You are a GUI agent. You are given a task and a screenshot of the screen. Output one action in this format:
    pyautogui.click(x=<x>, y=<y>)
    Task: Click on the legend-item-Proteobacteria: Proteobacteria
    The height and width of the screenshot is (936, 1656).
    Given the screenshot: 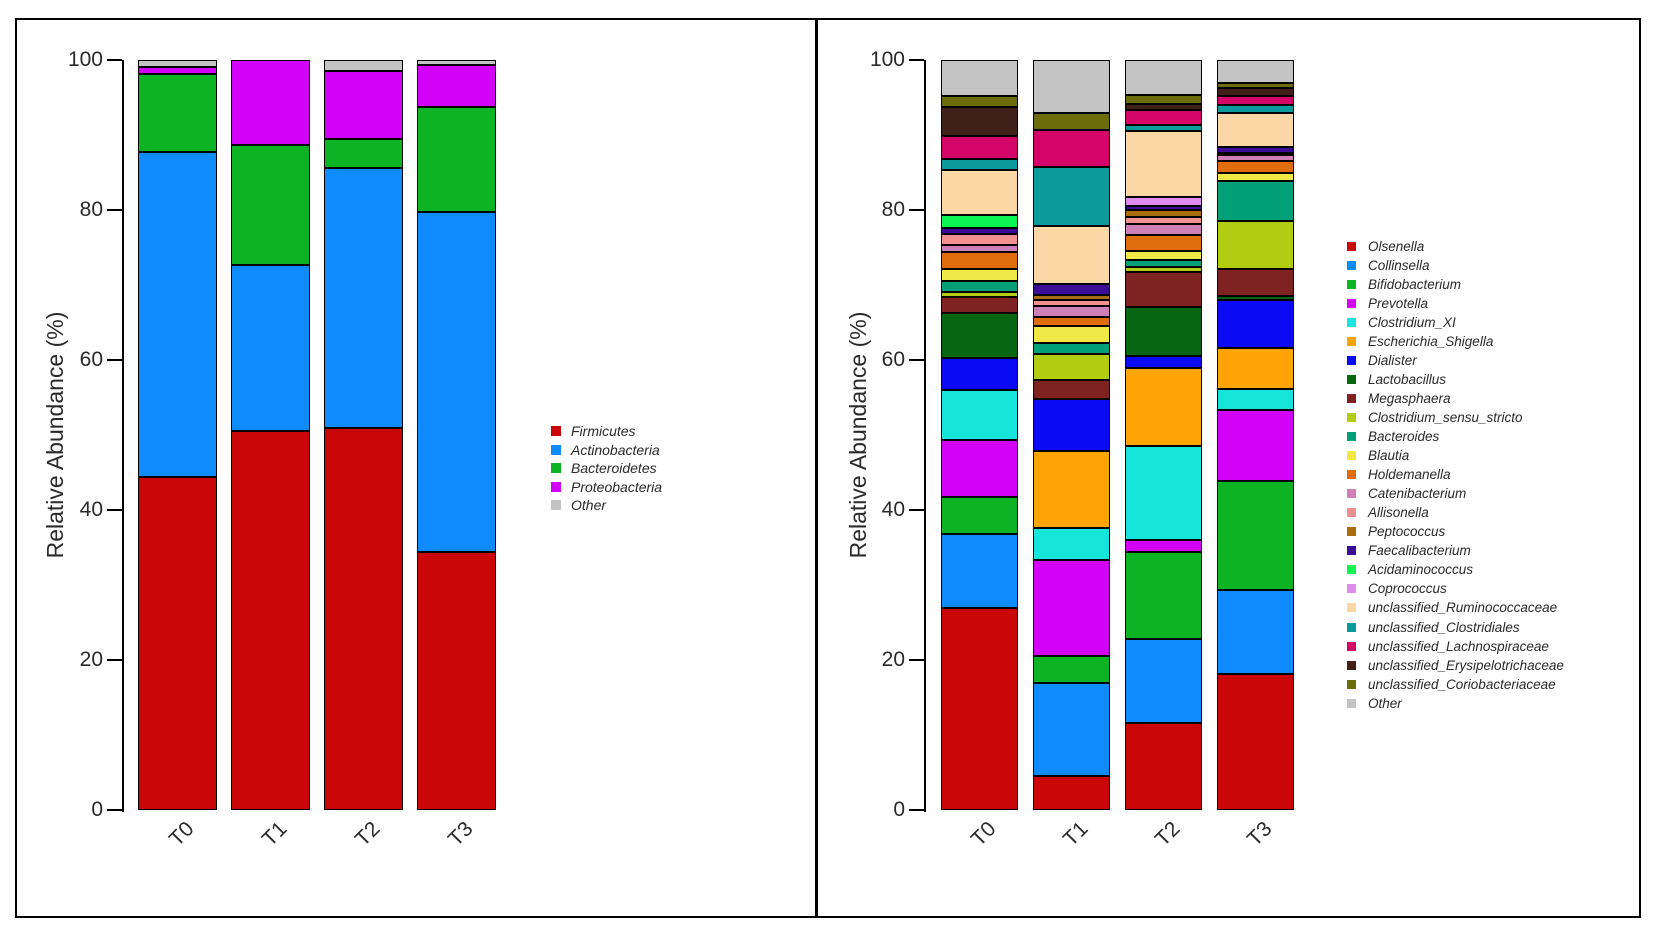 What is the action you would take?
    pyautogui.click(x=606, y=487)
    